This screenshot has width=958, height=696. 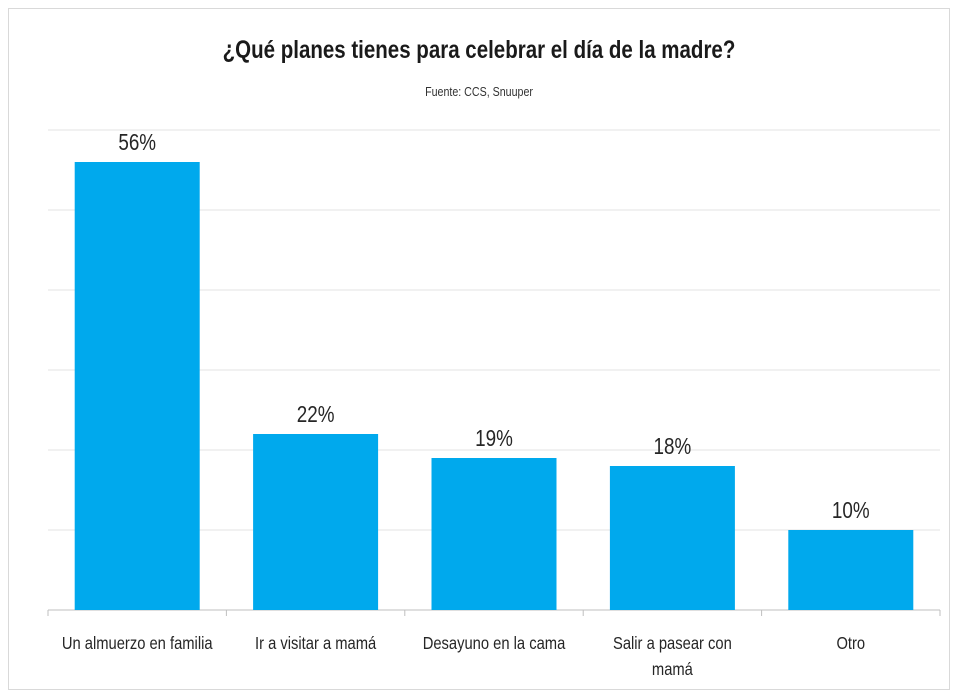 I want to click on data-label: 56%, so click(x=137, y=142).